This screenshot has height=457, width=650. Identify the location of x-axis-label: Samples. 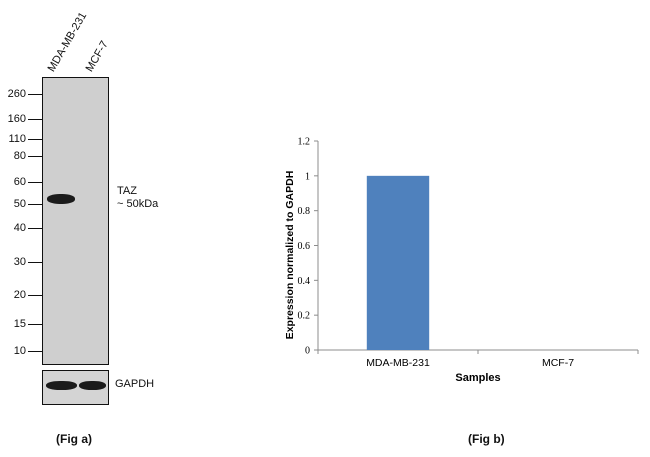
(477, 378).